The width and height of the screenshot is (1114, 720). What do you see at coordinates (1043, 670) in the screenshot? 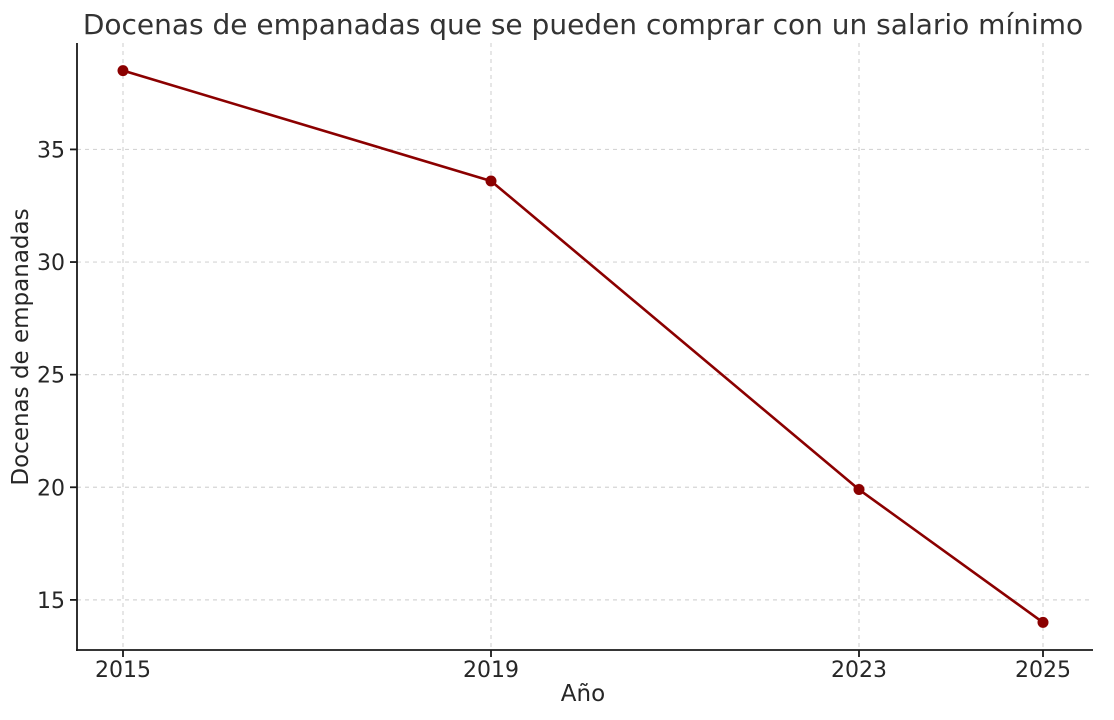
I see `x-tick-label: 2025` at bounding box center [1043, 670].